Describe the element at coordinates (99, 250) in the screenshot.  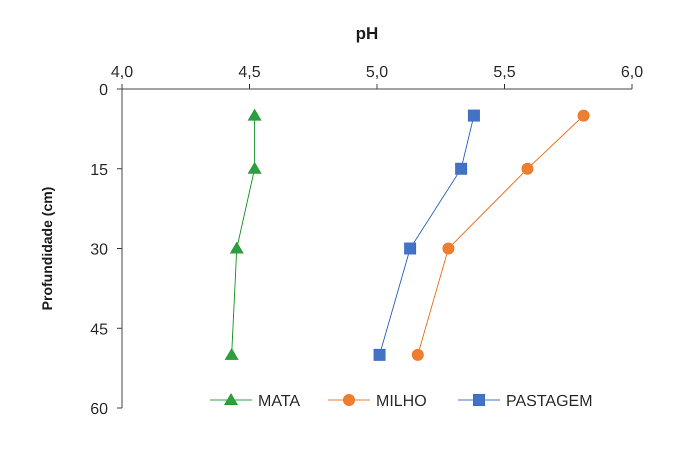
I see `y-tick-label: 30` at that location.